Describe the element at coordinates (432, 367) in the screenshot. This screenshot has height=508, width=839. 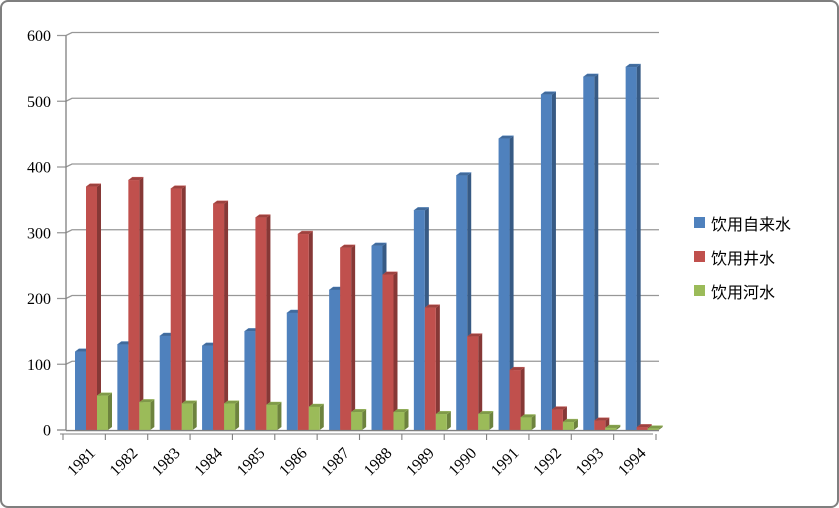
I see `bar-well-1989` at that location.